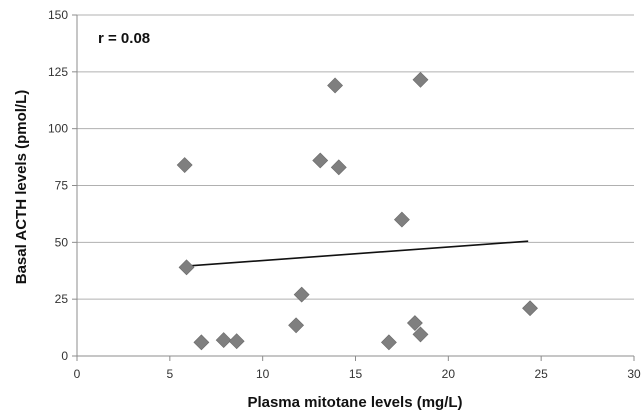  What do you see at coordinates (169, 374) in the screenshot?
I see `x-tick-label: 5` at bounding box center [169, 374].